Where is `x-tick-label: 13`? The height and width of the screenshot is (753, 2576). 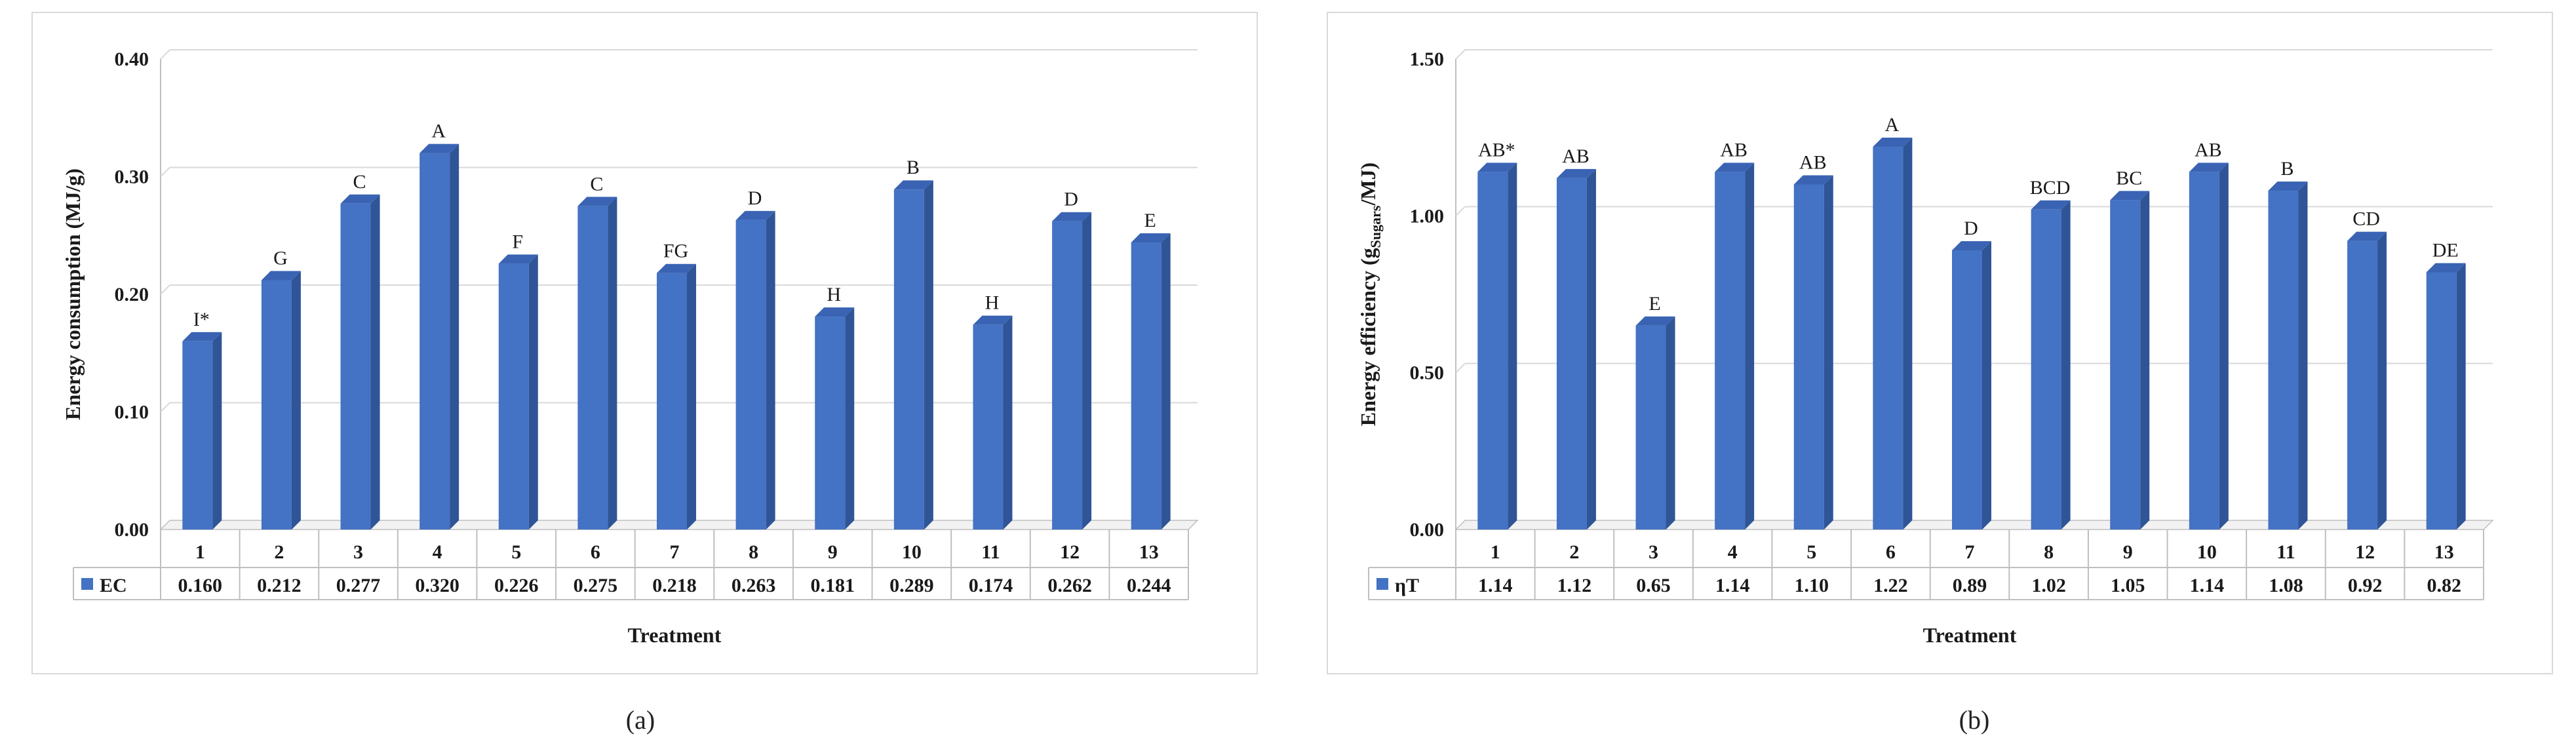 x-tick-label: 13 is located at coordinates (1149, 552).